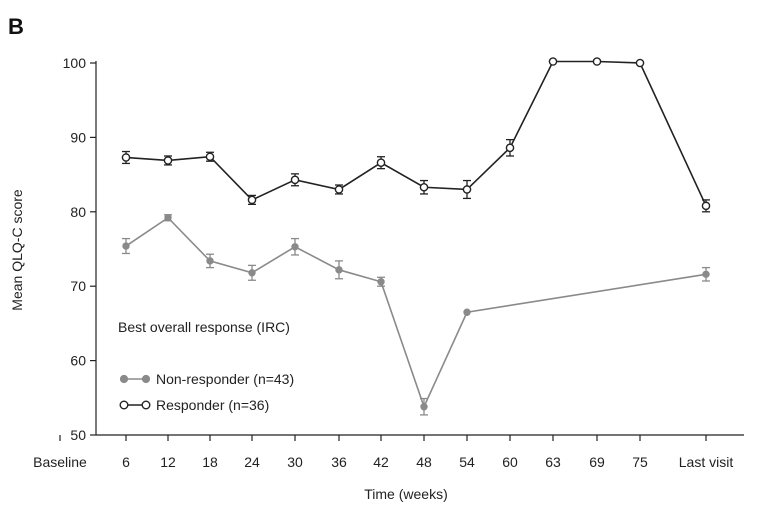 This screenshot has width=772, height=505. I want to click on x-tick-label: 63, so click(553, 462).